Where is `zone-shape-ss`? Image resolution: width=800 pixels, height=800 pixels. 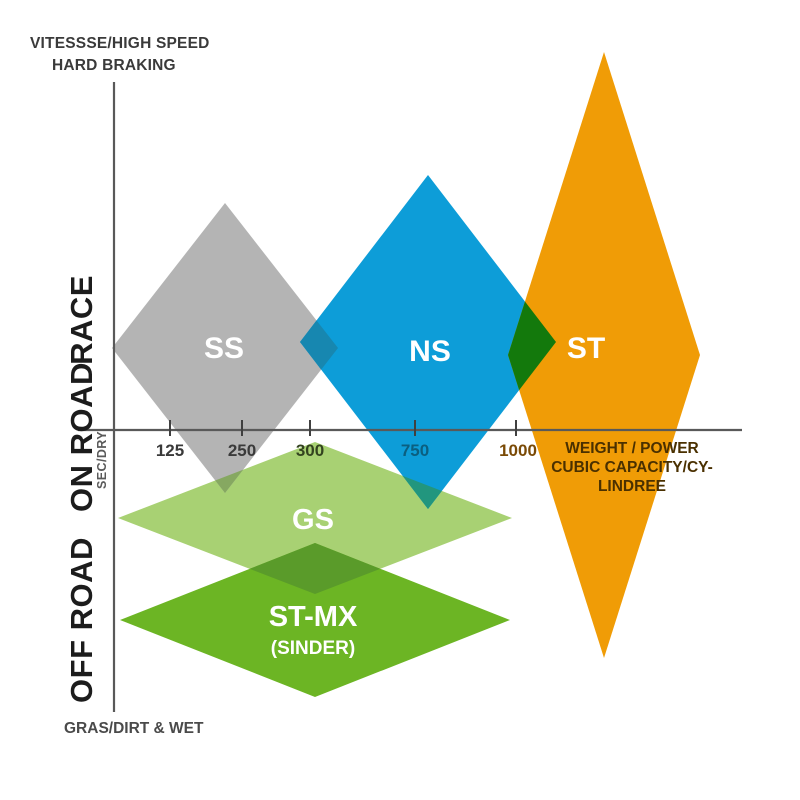
zone-shape-ss is located at coordinates (225, 348).